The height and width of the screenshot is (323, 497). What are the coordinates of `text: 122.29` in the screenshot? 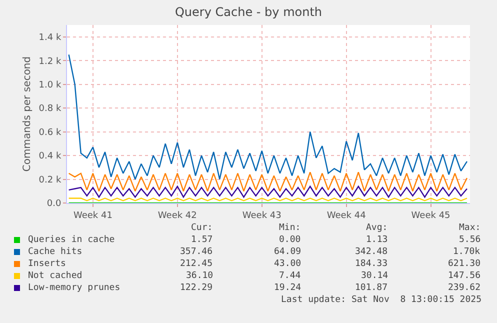 It's located at (196, 288).